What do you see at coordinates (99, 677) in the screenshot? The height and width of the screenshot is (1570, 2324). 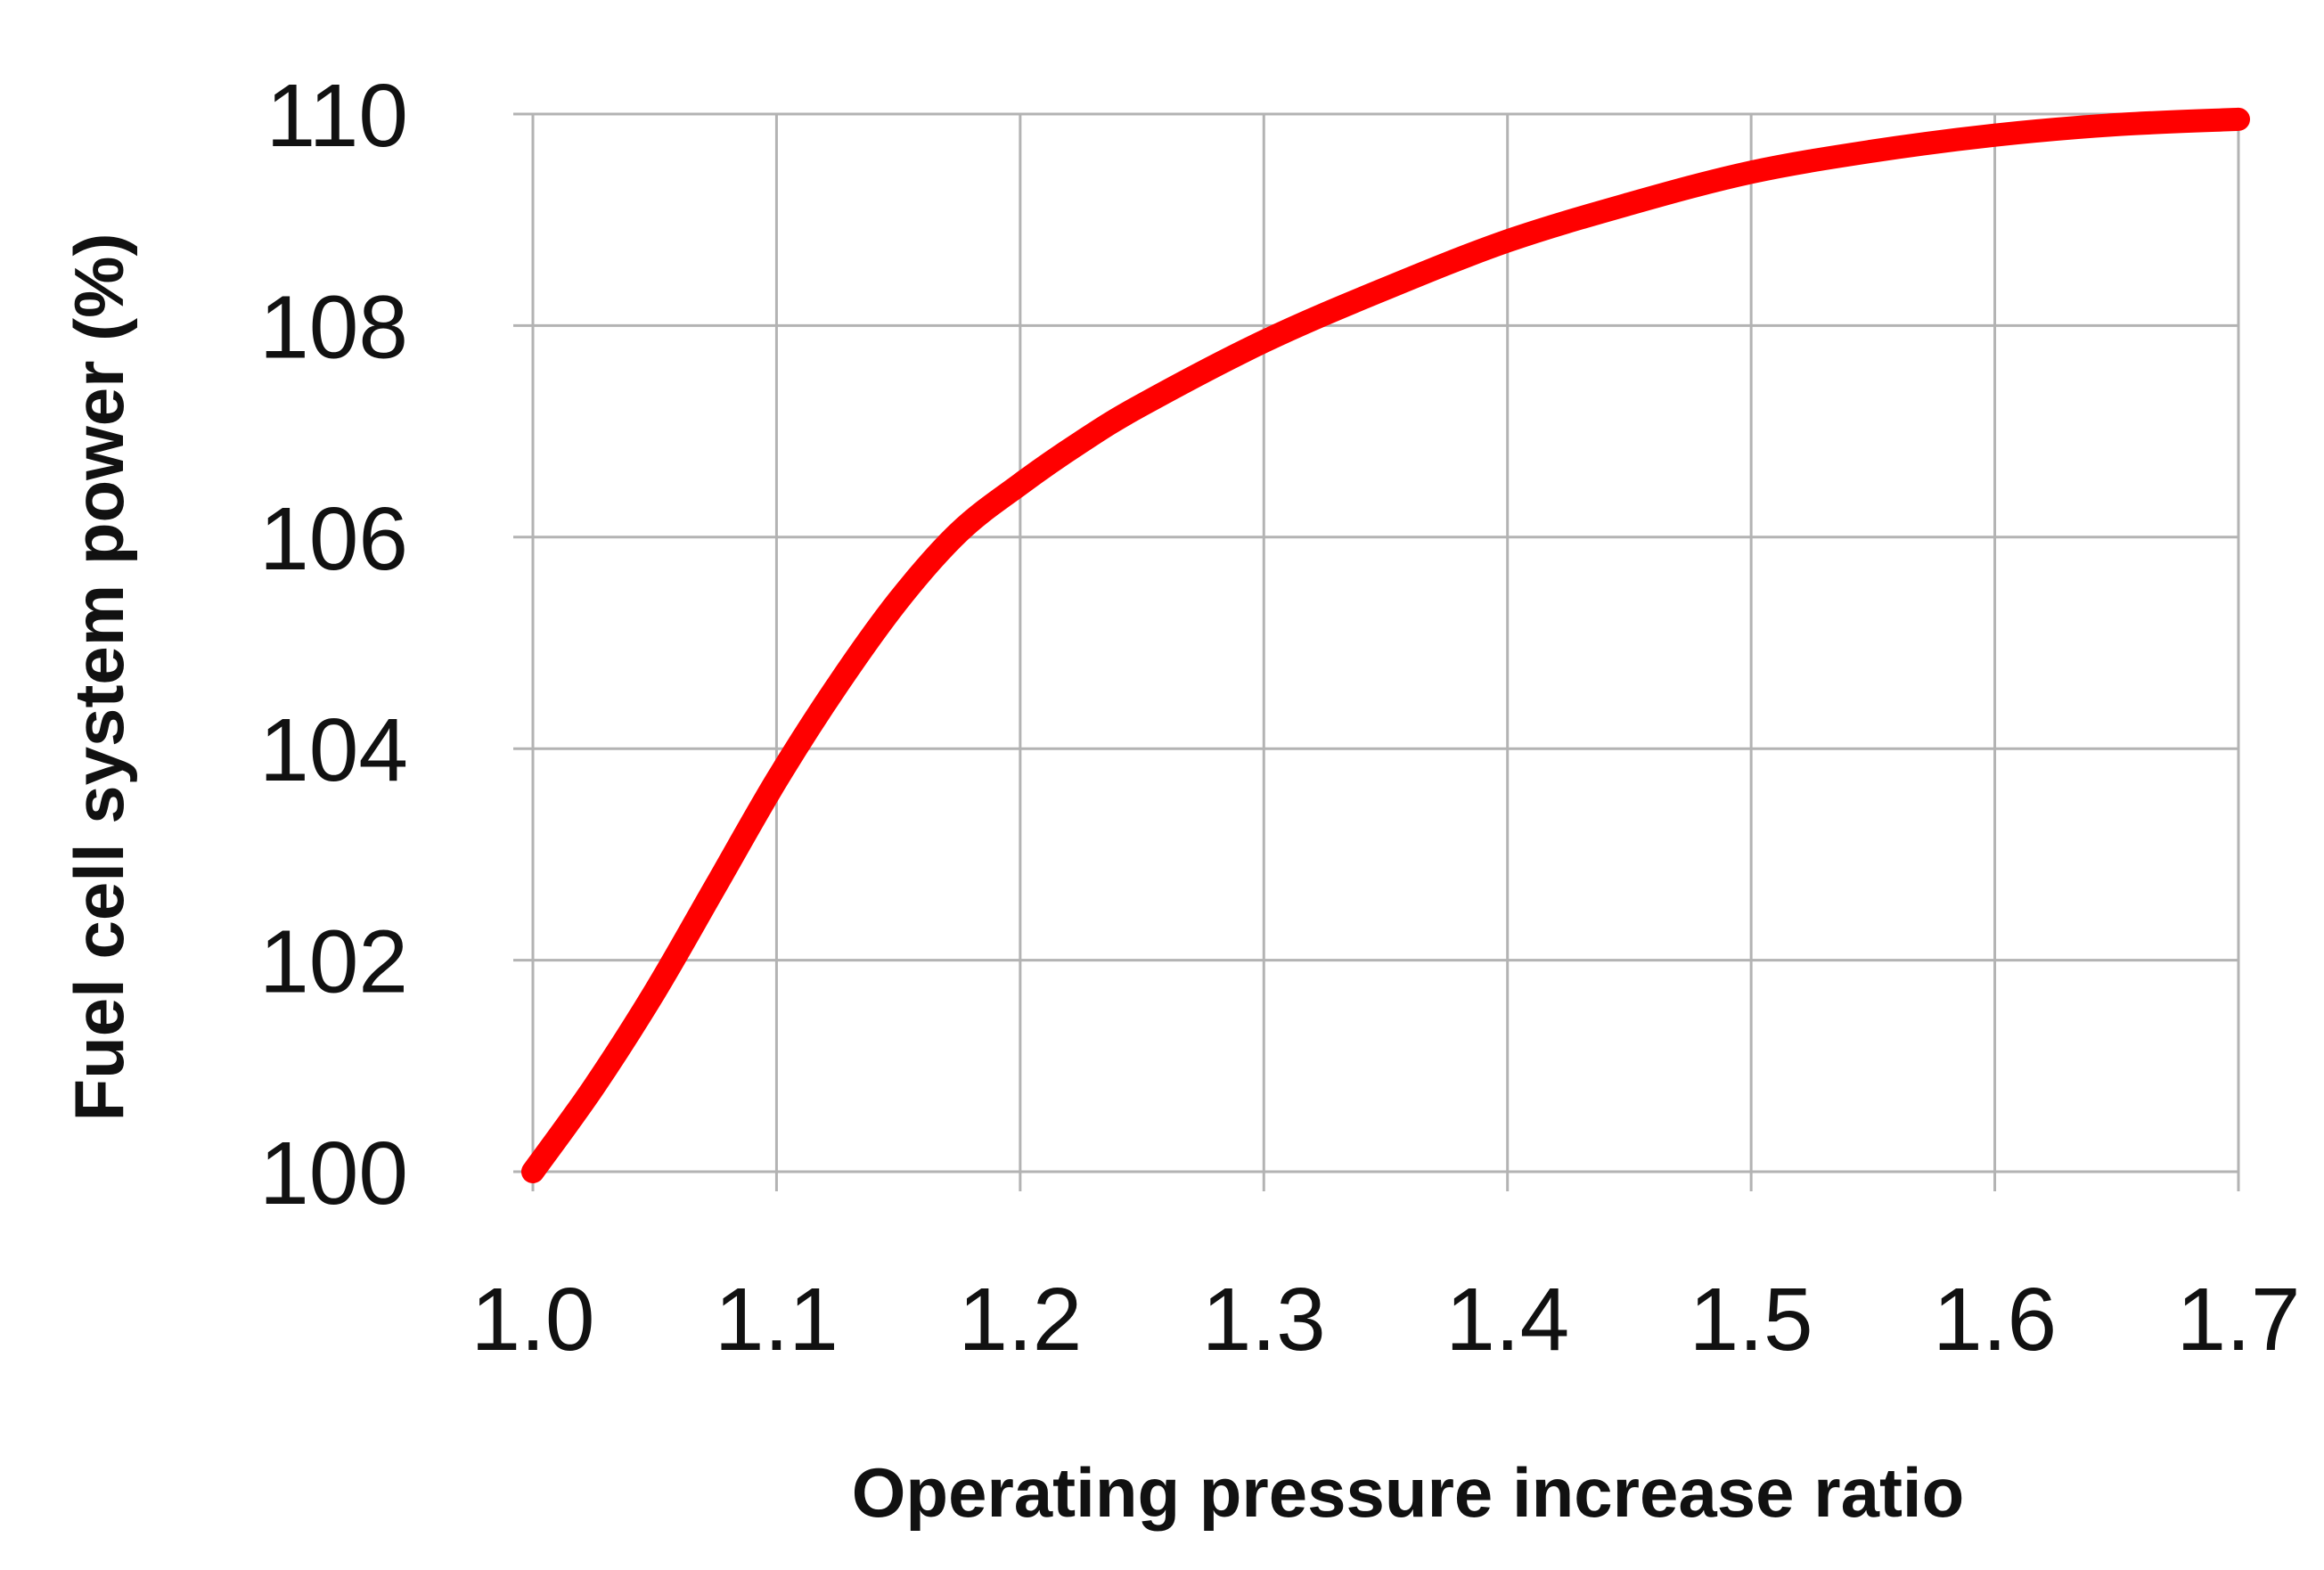 I see `y-axis-title: Fuel cell system power (%)` at bounding box center [99, 677].